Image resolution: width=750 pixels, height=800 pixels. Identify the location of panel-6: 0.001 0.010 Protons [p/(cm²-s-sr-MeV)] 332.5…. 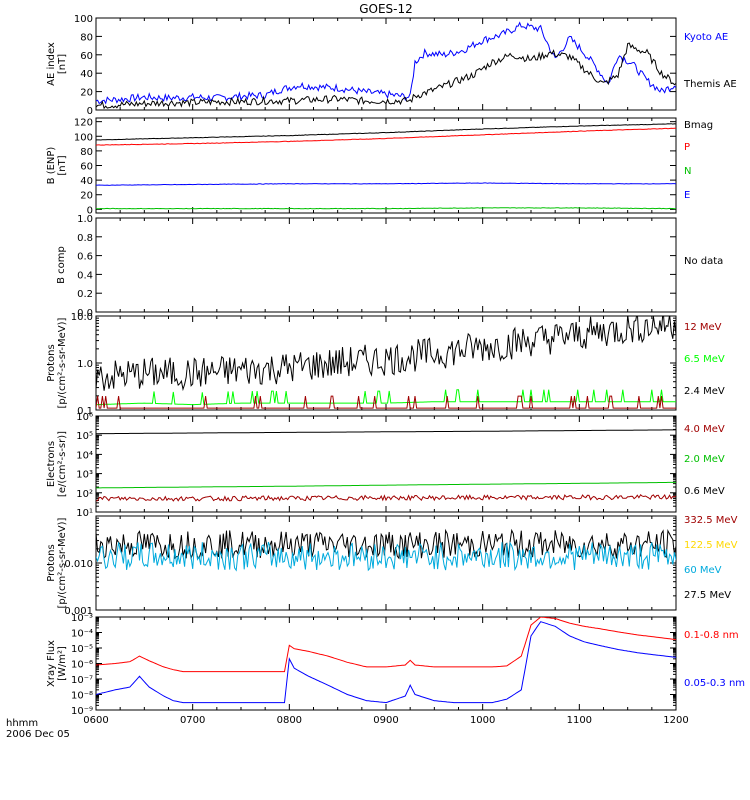
(392, 566).